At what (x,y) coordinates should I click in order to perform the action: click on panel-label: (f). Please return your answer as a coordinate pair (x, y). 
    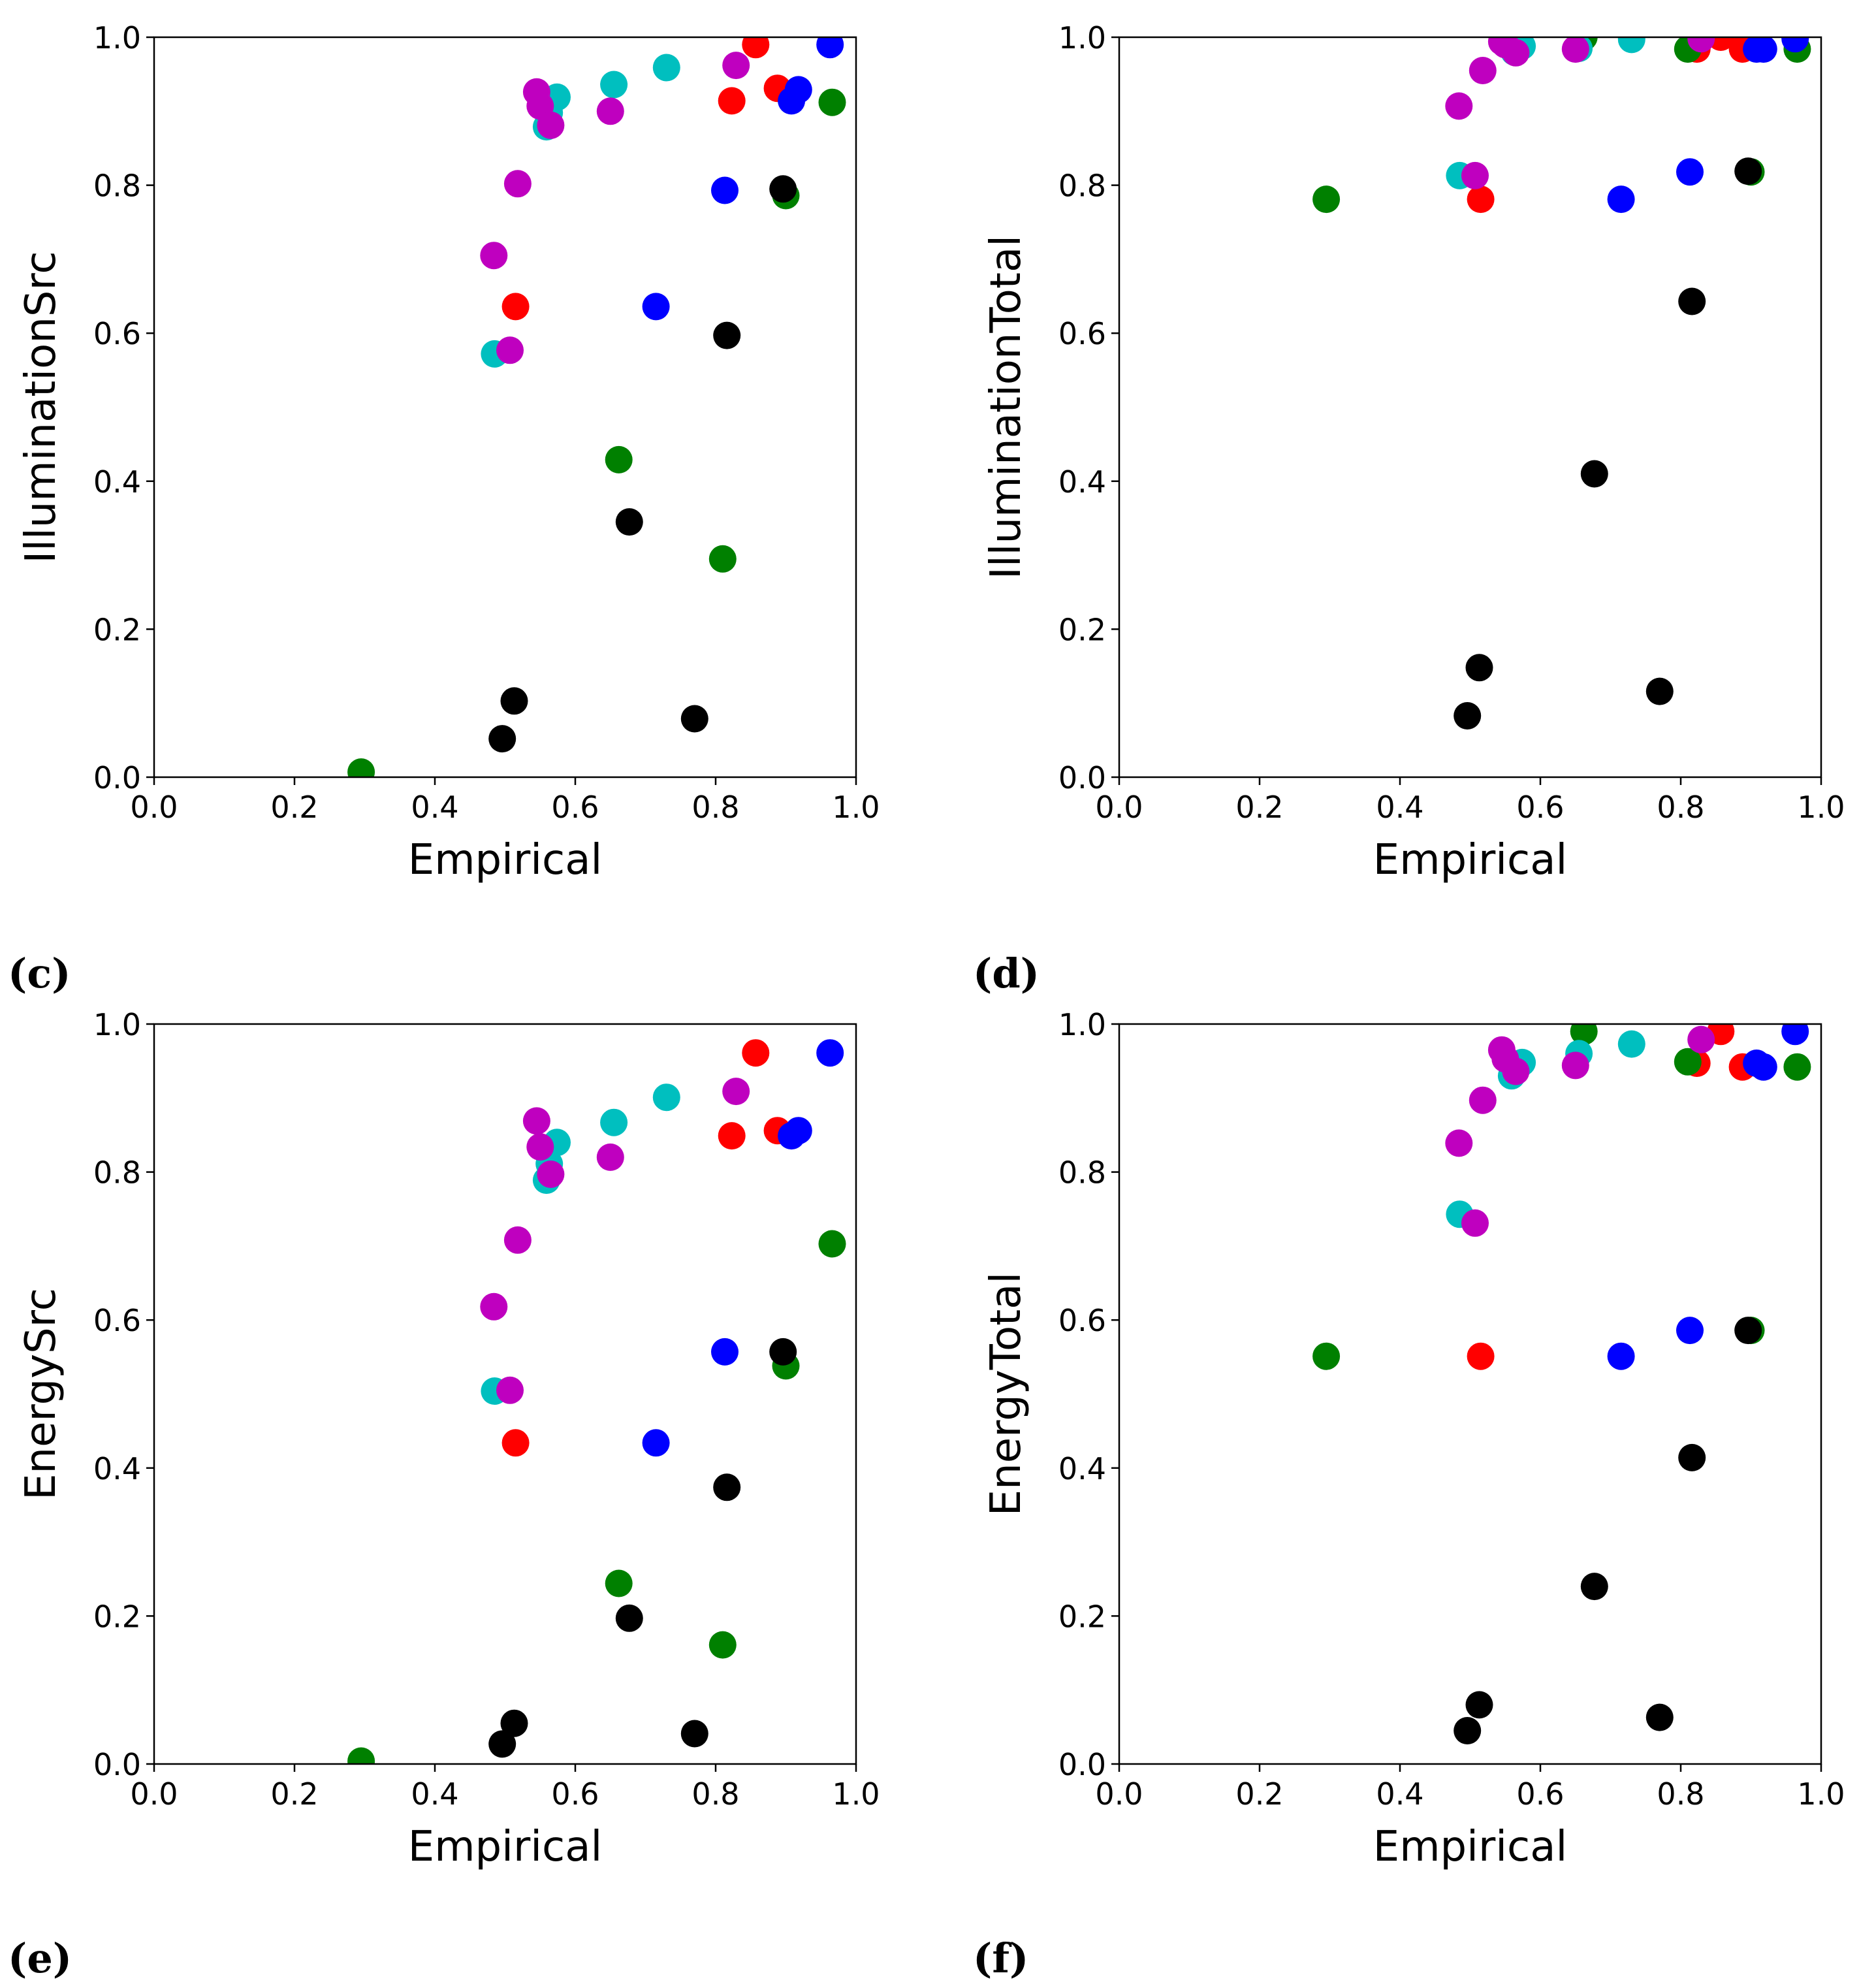
    Looking at the image, I should click on (1001, 1958).